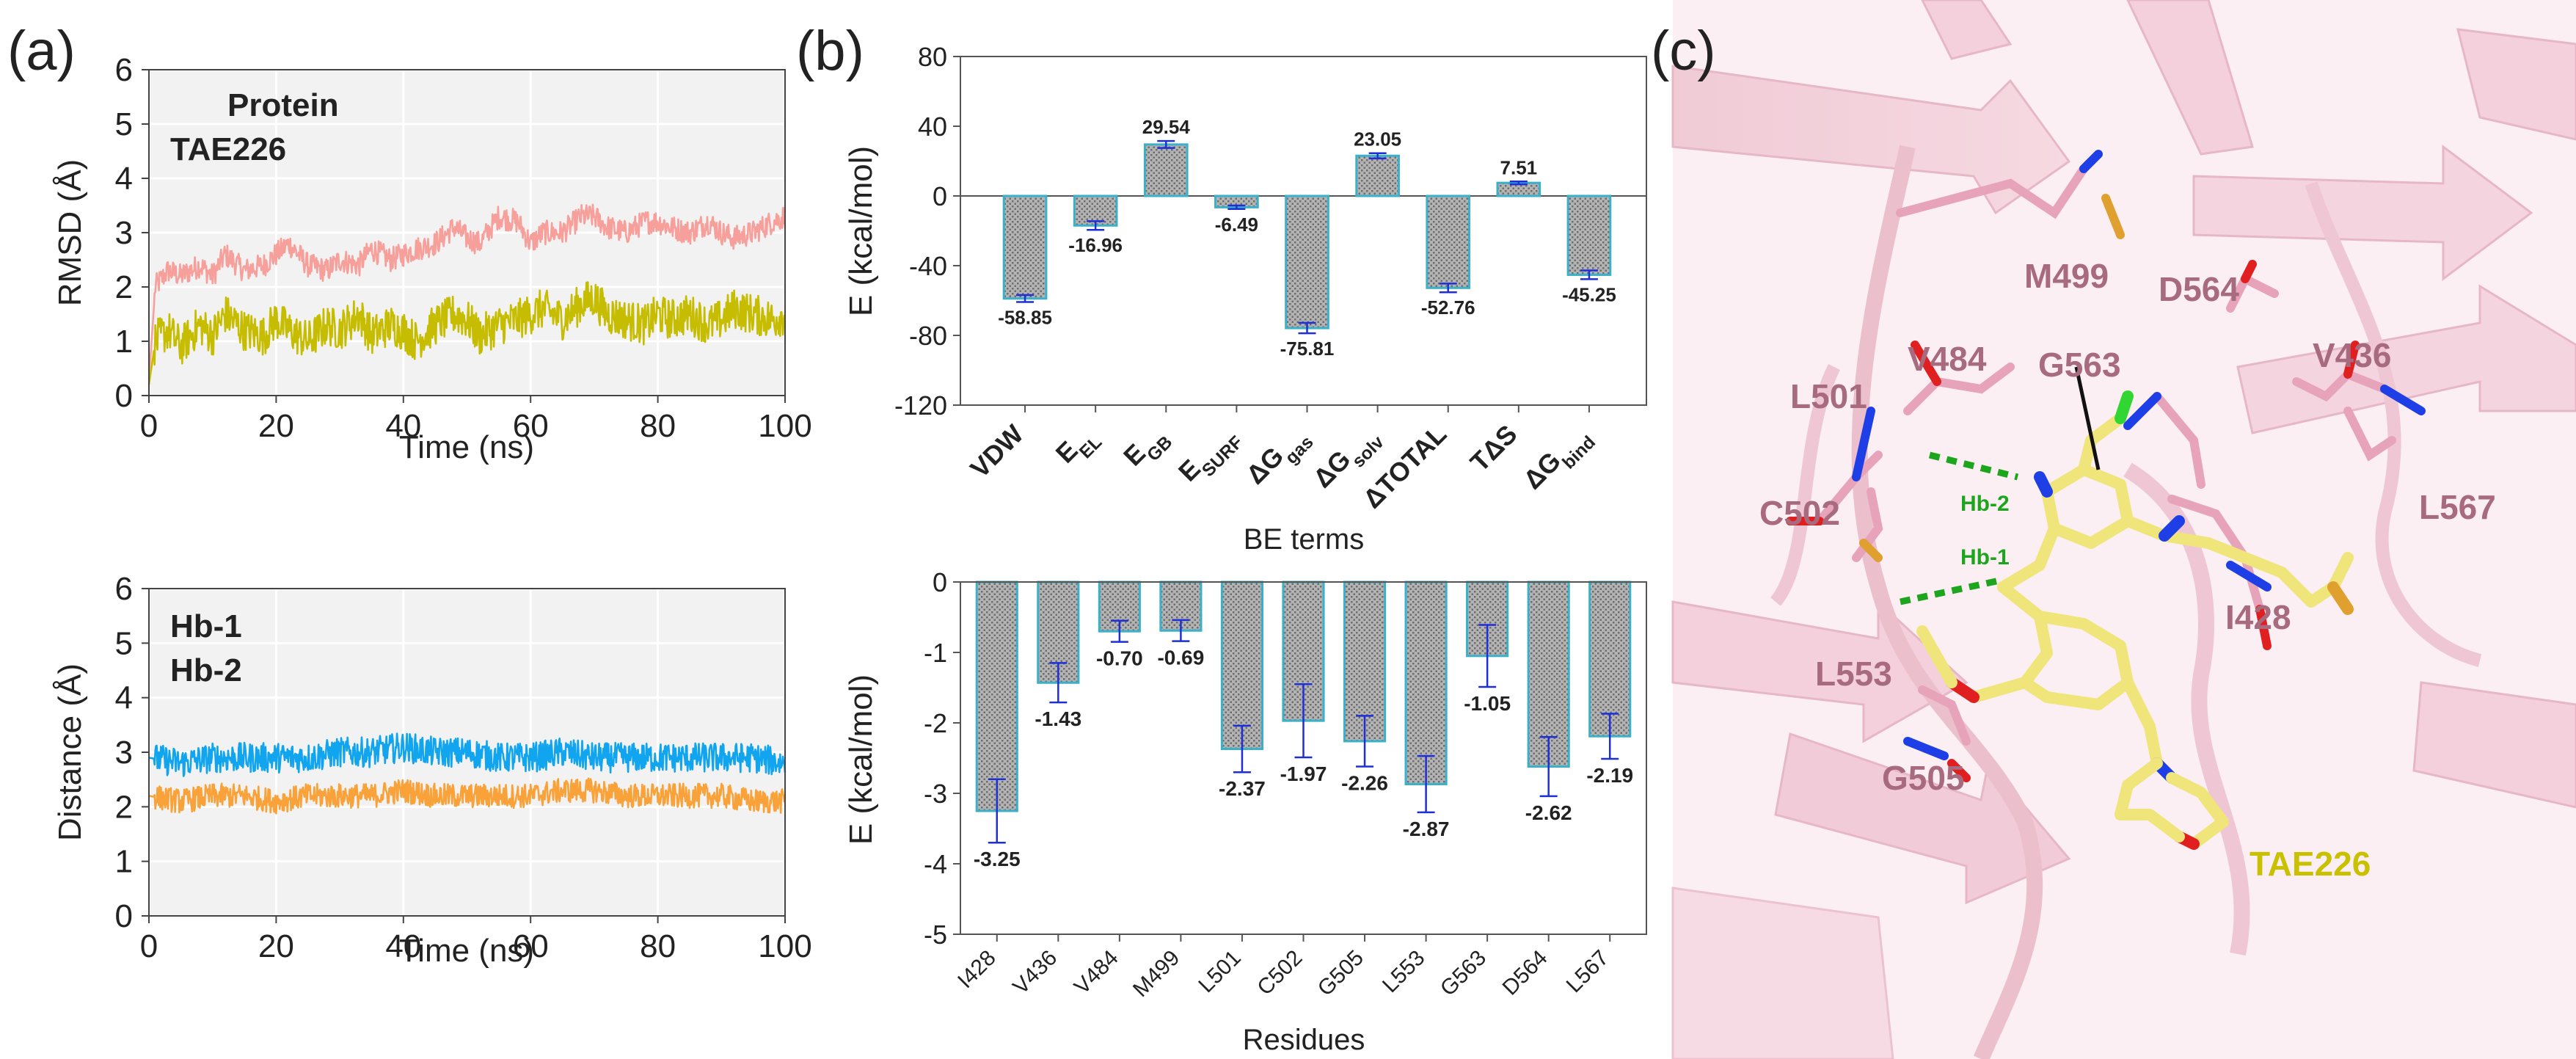 The height and width of the screenshot is (1059, 2576). Describe the element at coordinates (124, 287) in the screenshot. I see `y-tick-label: 2` at that location.